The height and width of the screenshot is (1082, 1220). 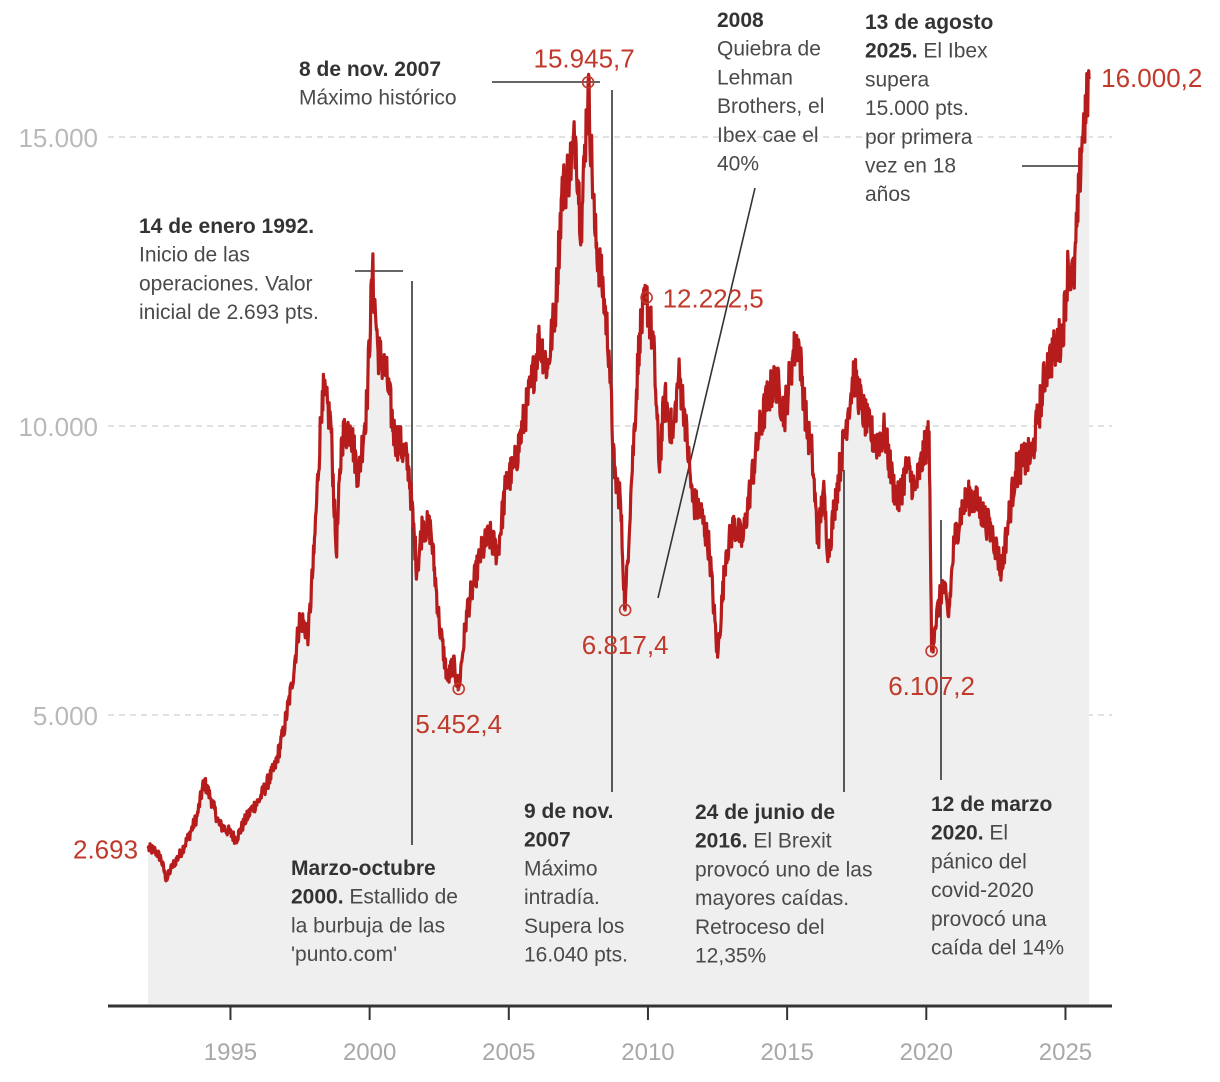 I want to click on annotation-text: Retroceso del, so click(x=760, y=927).